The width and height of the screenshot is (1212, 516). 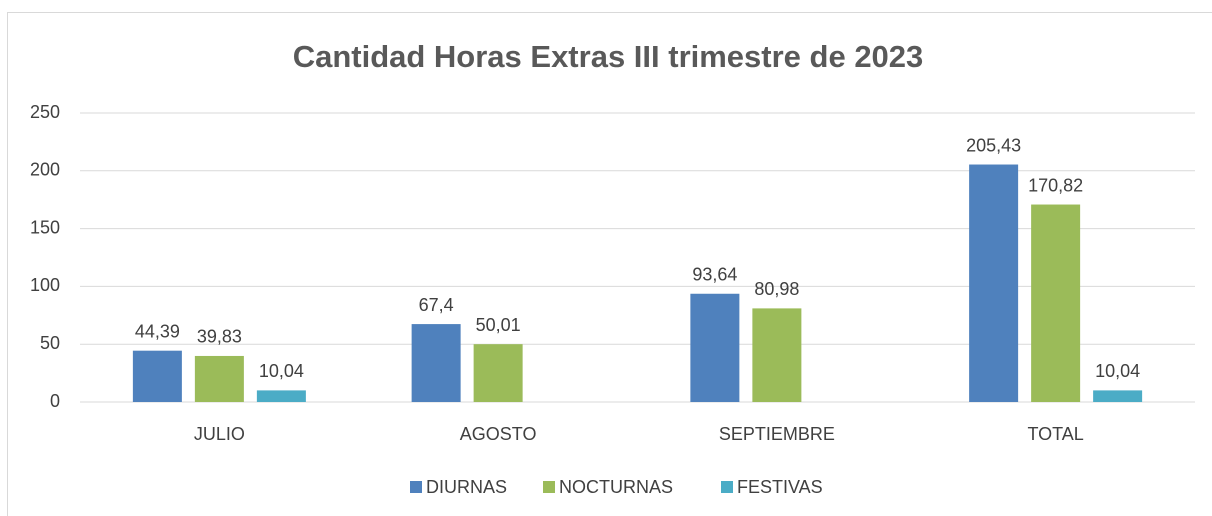 What do you see at coordinates (1055, 434) in the screenshot?
I see `x-tick-label: TOTAL` at bounding box center [1055, 434].